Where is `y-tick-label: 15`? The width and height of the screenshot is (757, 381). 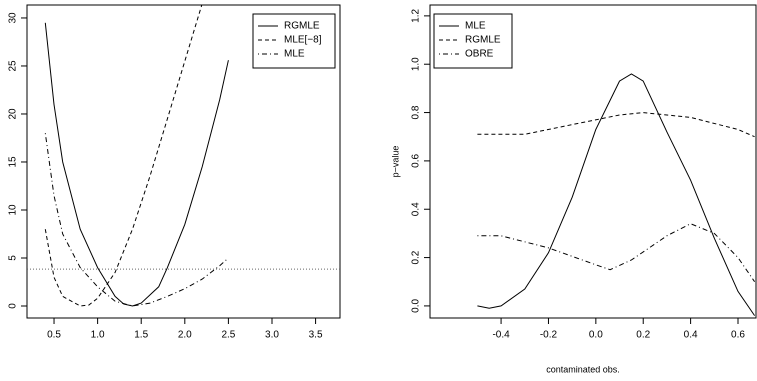
y-tick-label: 15 is located at coordinates (13, 162).